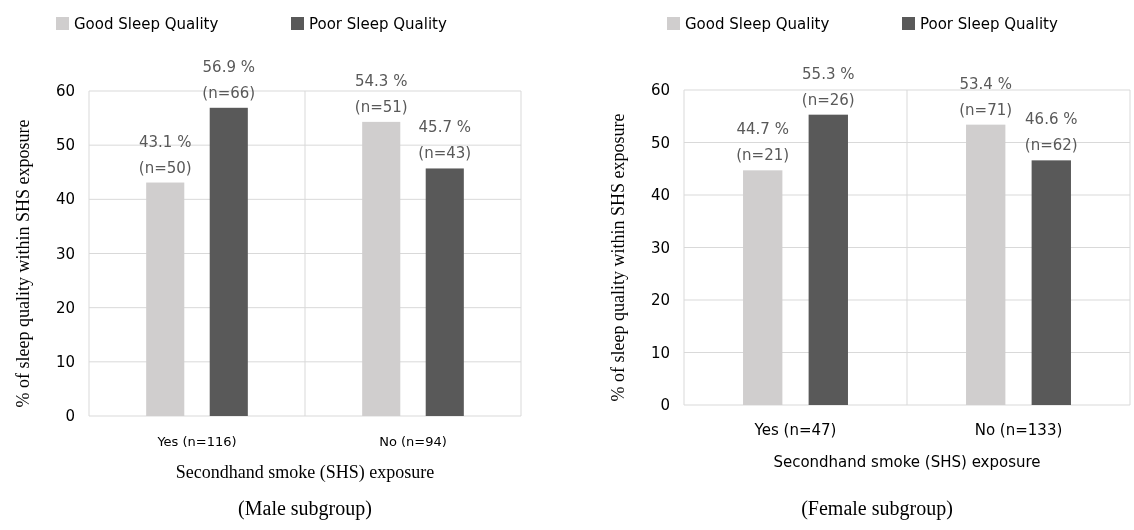 The width and height of the screenshot is (1134, 530). Describe the element at coordinates (1051, 132) in the screenshot. I see `data-label: 46.6 % (n=62)` at that location.